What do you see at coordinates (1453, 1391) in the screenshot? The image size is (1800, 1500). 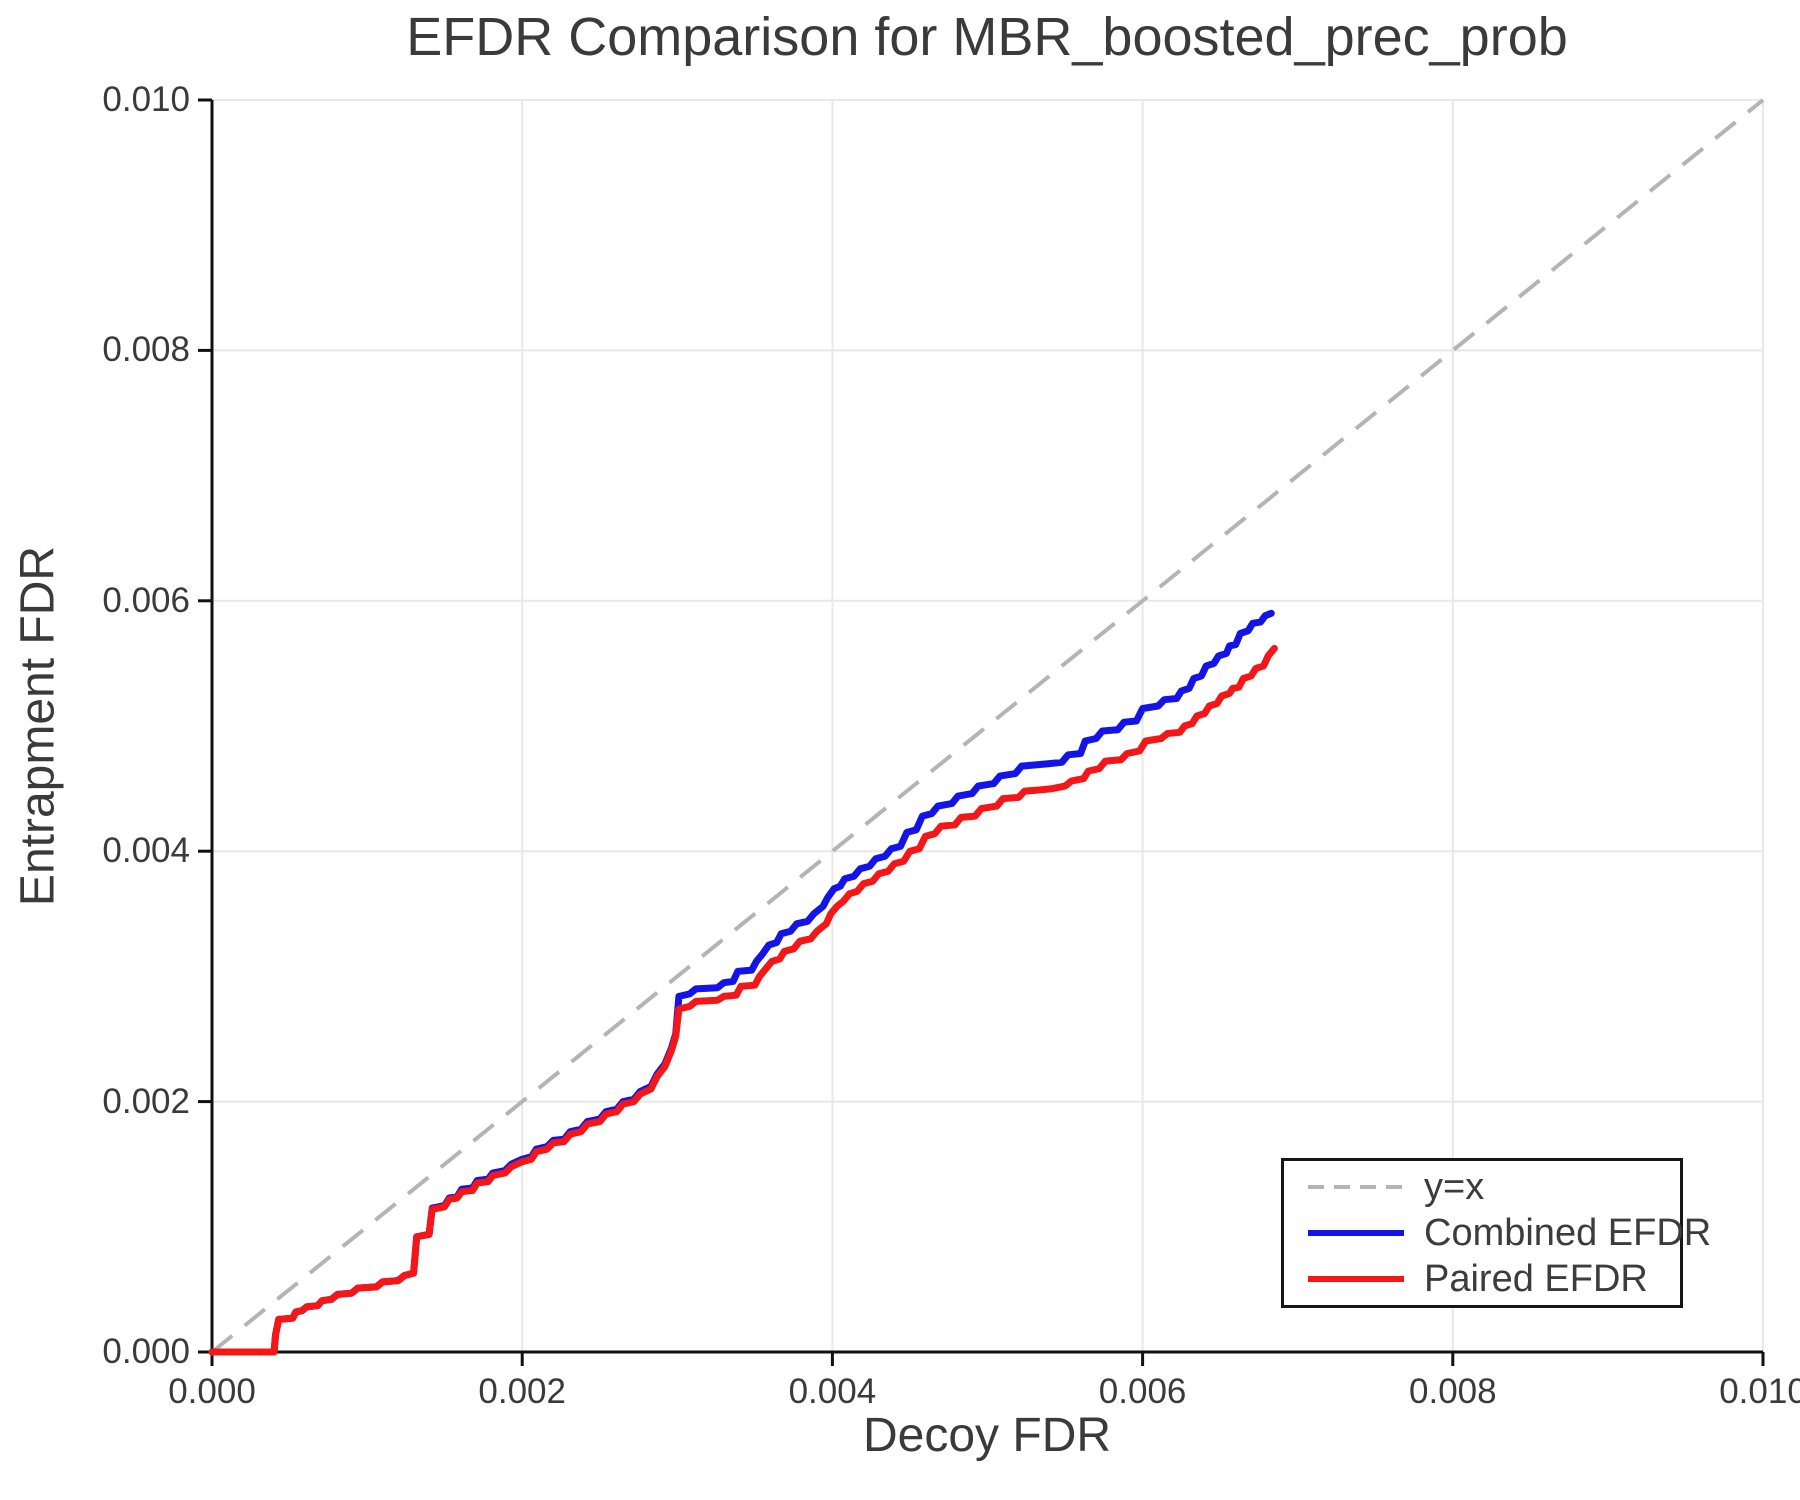 I see `x-tick-label-0.008: 0.008` at bounding box center [1453, 1391].